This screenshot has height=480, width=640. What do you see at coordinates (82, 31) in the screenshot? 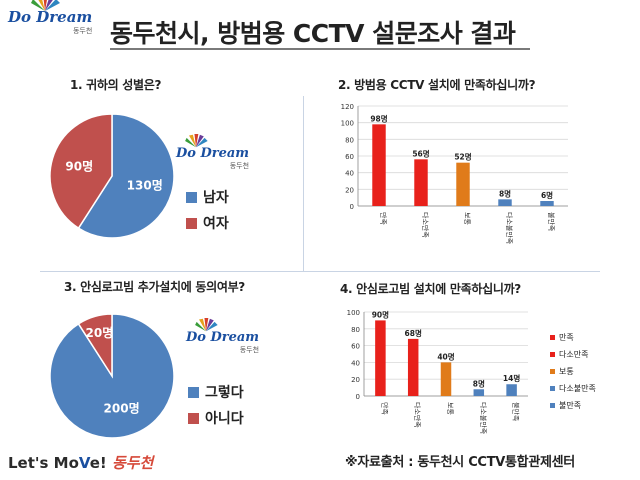
I see `brand-logo-sub: 동두천` at bounding box center [82, 31].